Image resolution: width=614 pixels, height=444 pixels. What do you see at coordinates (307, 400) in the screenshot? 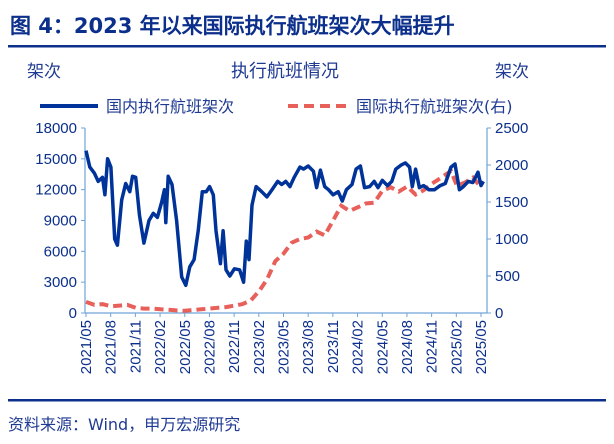
I see `footer-rule` at bounding box center [307, 400].